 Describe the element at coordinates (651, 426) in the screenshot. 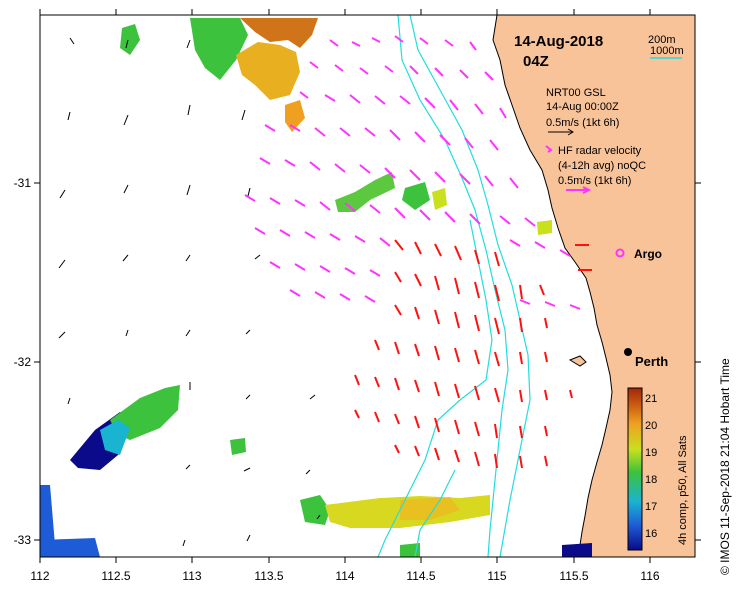

I see `colorbar-tick-label: 20` at that location.